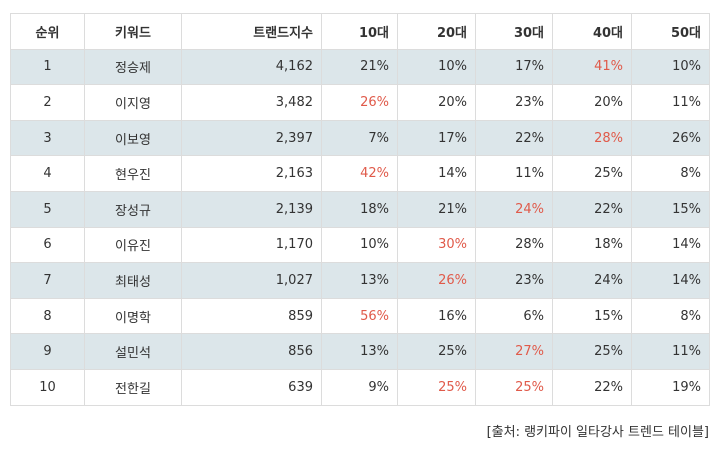 The image size is (721, 457). I want to click on rank-cell: 9, so click(47, 351).